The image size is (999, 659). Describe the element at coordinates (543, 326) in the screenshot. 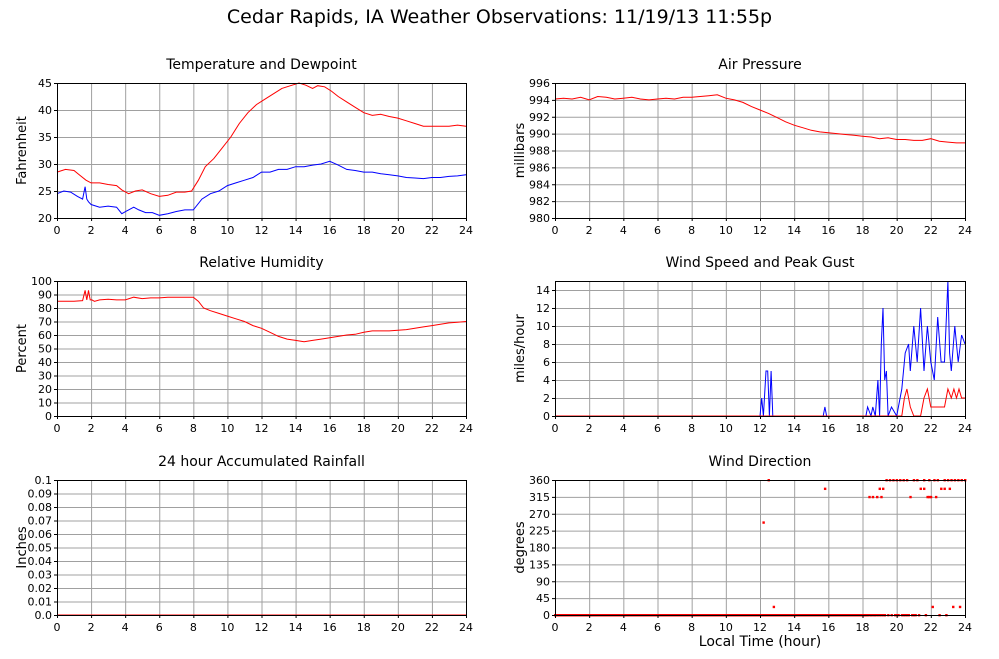

I see `y-tick-label: 10` at that location.